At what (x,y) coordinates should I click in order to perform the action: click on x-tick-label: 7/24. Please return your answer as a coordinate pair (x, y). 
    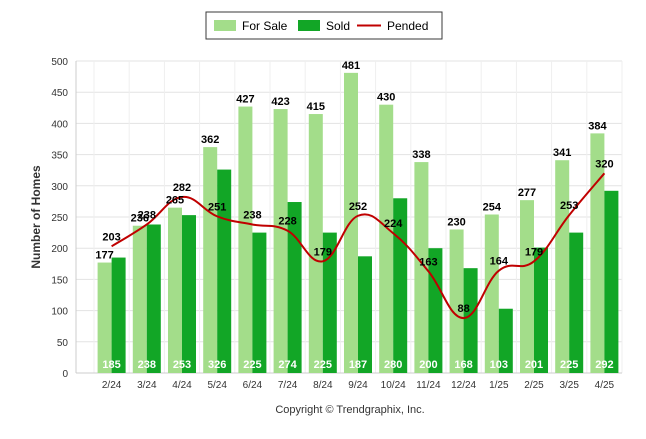
    Looking at the image, I should click on (288, 385).